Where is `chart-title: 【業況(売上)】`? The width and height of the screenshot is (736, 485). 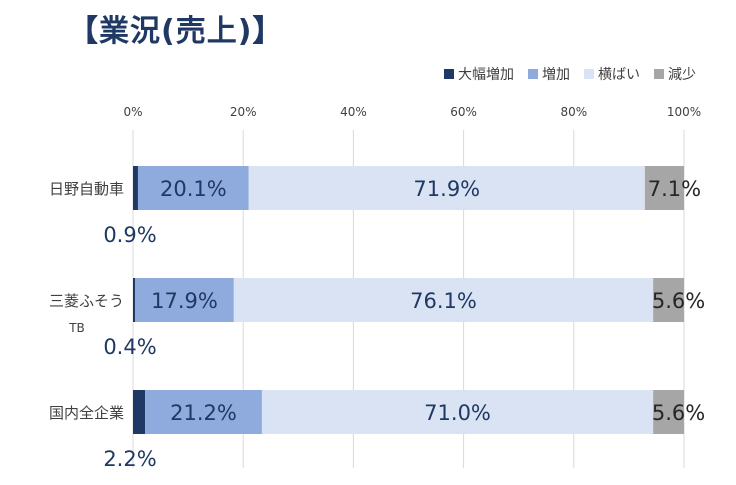
chart-title: 【業況(売上)】 is located at coordinates (176, 31).